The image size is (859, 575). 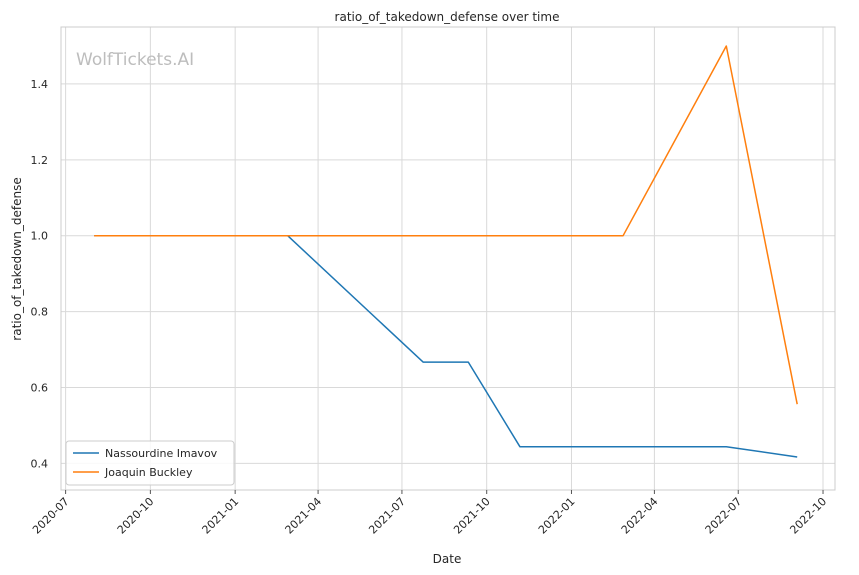 What do you see at coordinates (387, 516) in the screenshot?
I see `x-tick-label: 2021-07` at bounding box center [387, 516].